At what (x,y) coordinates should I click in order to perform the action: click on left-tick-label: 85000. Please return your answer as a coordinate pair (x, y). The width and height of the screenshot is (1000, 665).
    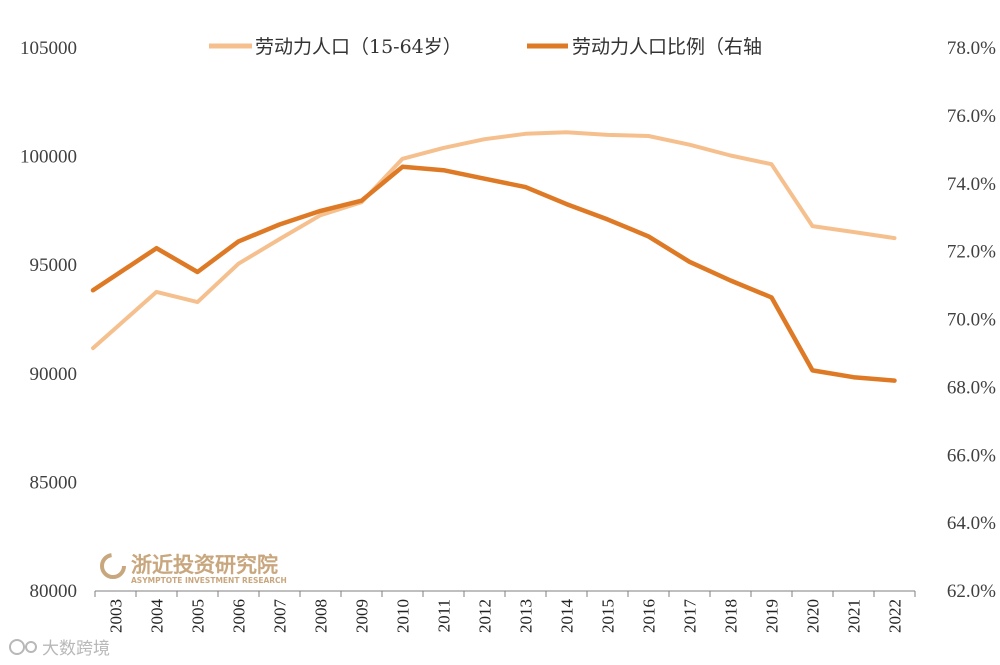
    Looking at the image, I should click on (54, 482).